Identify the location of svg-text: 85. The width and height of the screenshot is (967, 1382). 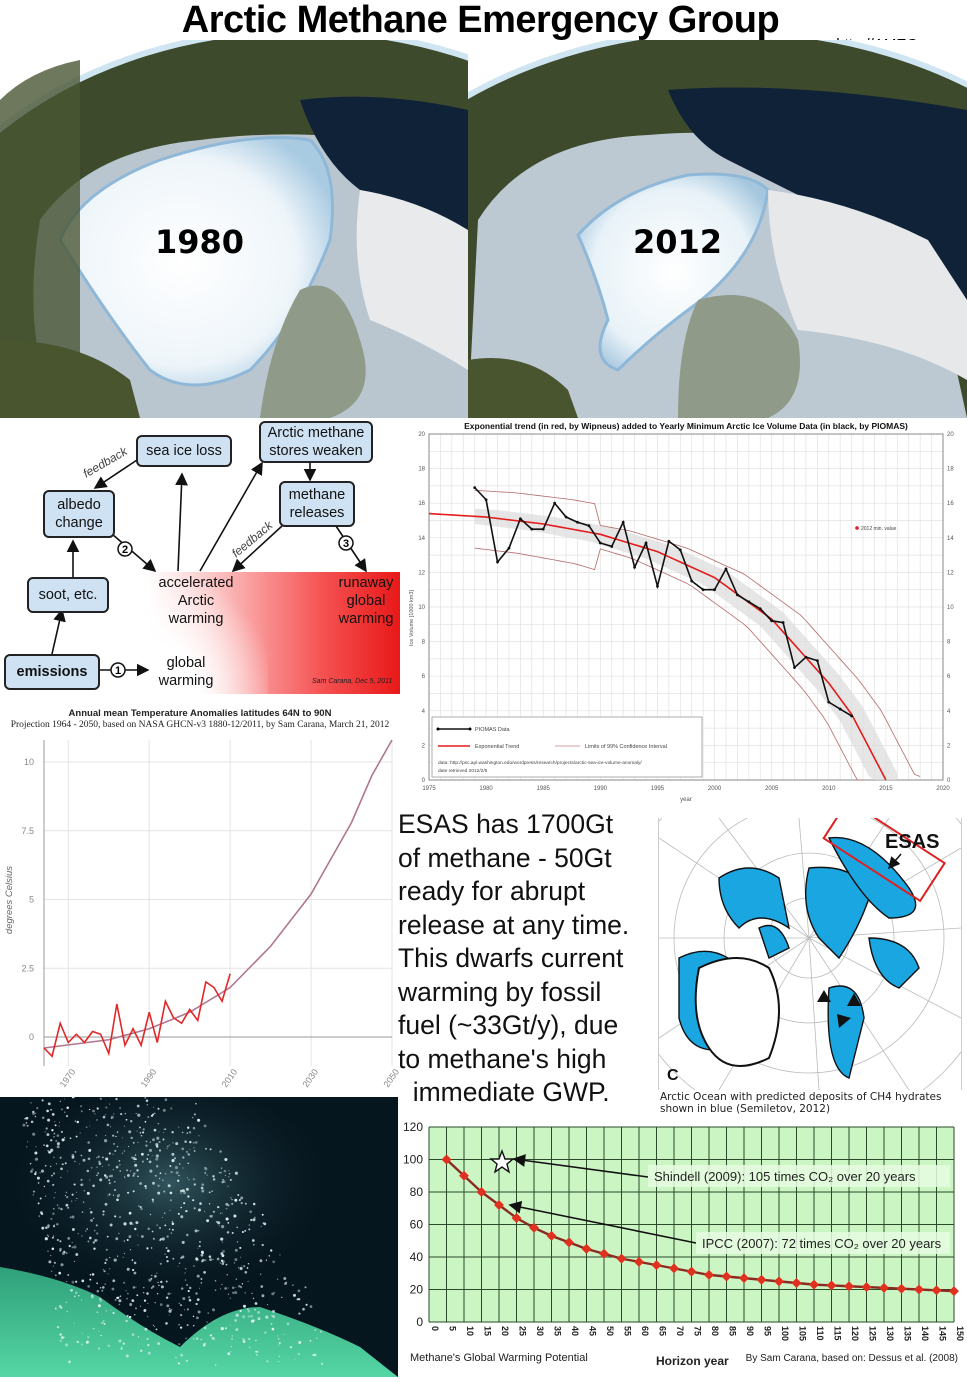
(733, 1331).